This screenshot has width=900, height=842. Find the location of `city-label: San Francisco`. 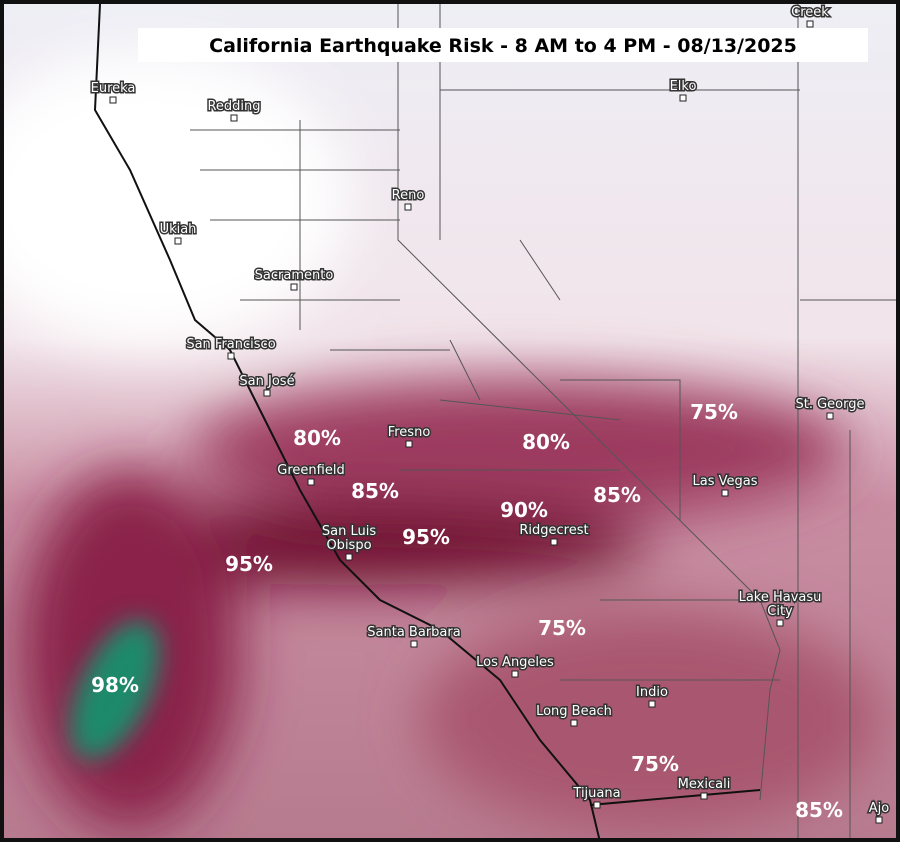

city-label: San Francisco is located at coordinates (230, 344).